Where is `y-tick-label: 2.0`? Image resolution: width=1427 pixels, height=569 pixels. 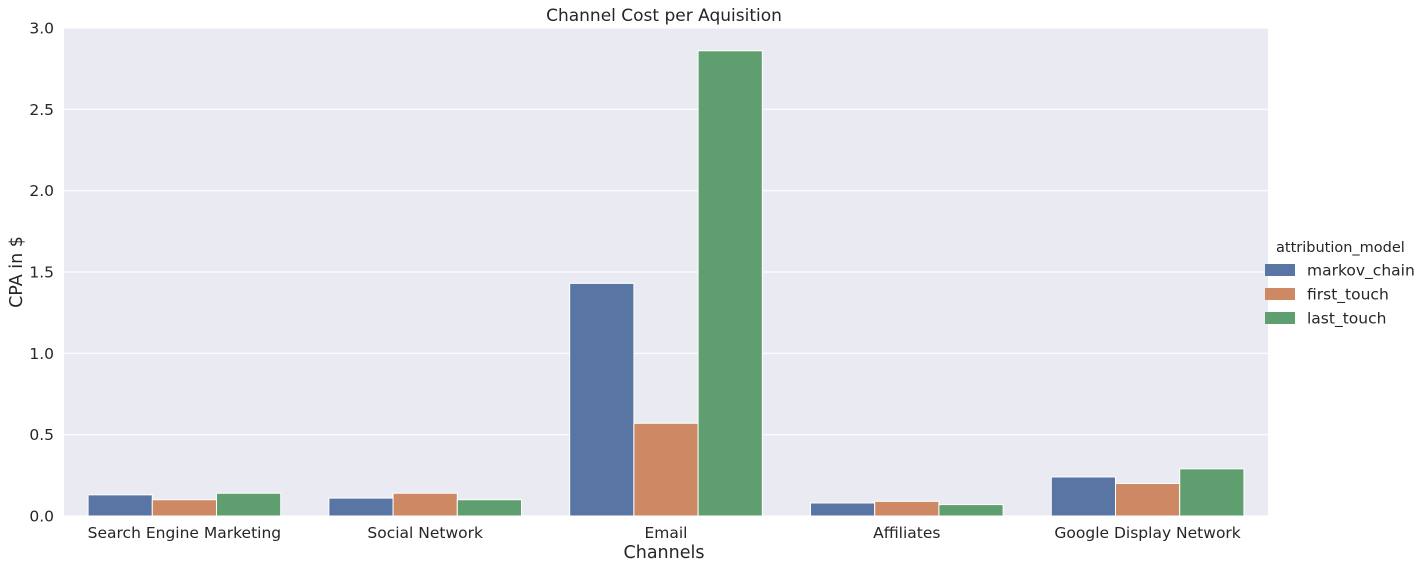
y-tick-label: 2.0 is located at coordinates (41, 191).